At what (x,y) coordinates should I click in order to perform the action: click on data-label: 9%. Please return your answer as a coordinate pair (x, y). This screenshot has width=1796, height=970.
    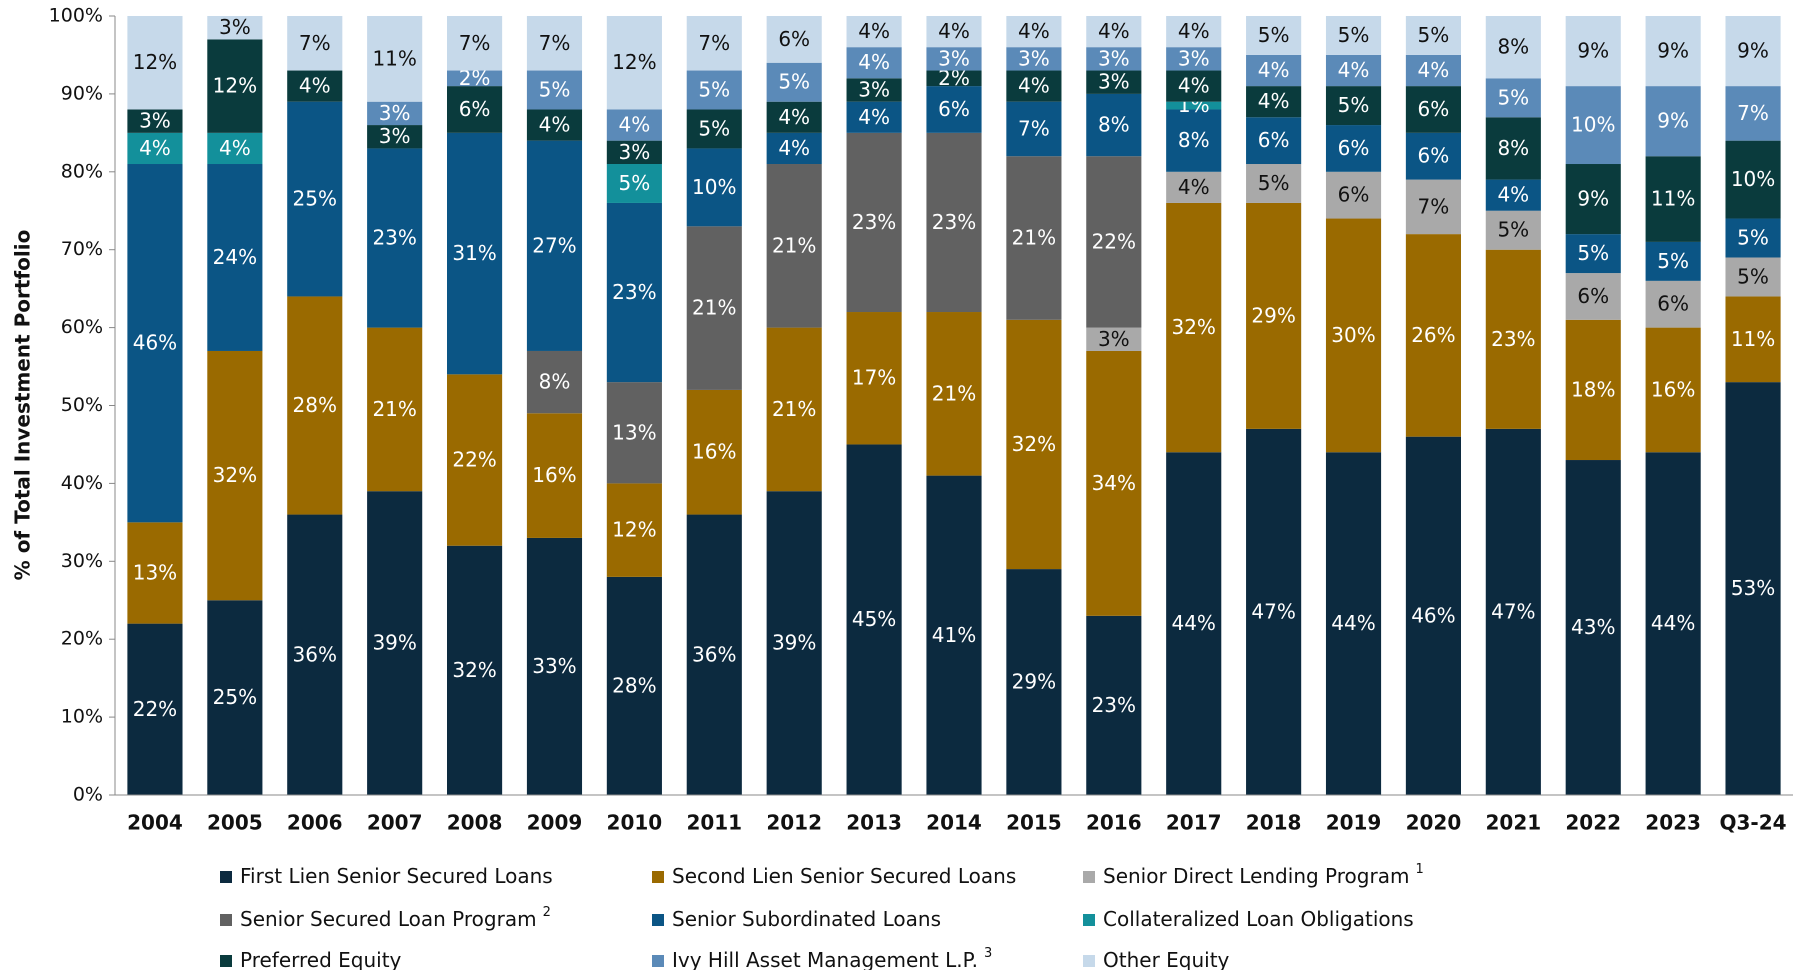
    Looking at the image, I should click on (1673, 51).